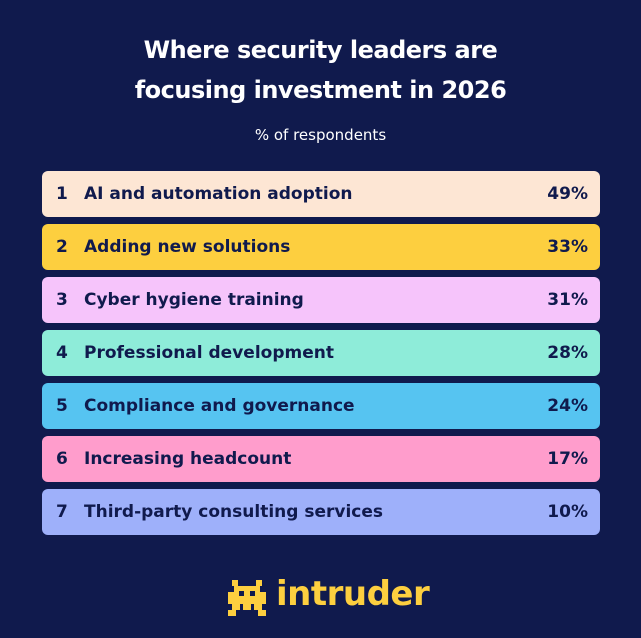  I want to click on list-row: 7 Third-party consulting services 10%, so click(321, 512).